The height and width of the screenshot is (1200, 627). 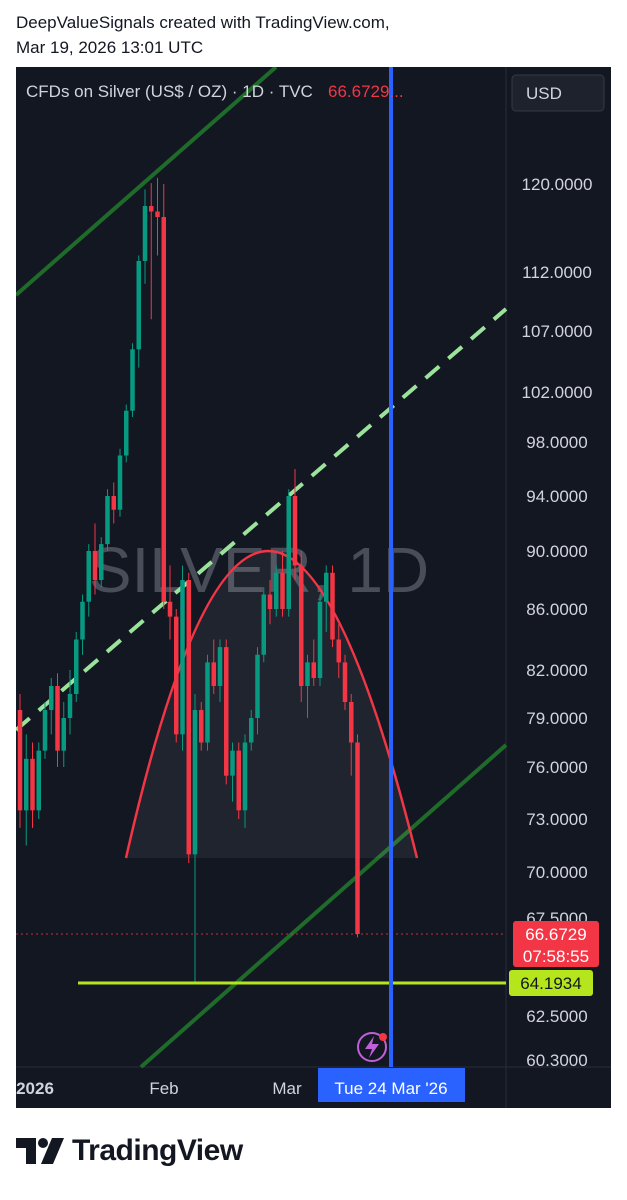 What do you see at coordinates (556, 767) in the screenshot?
I see `y-axis-tick-label: 76.0000` at bounding box center [556, 767].